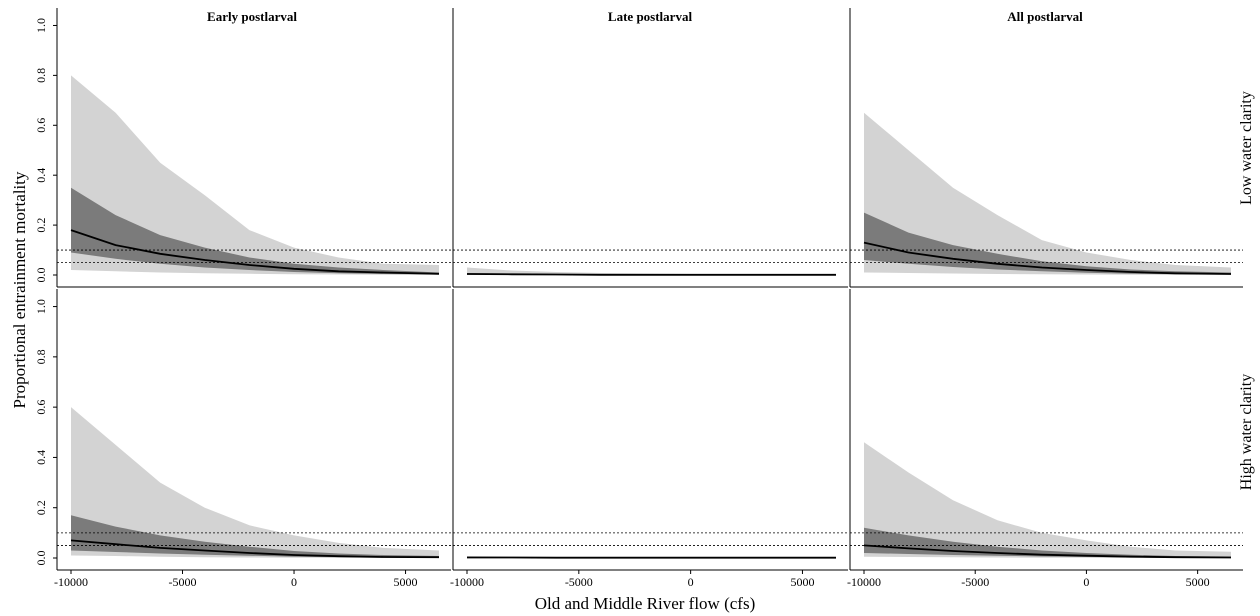 This screenshot has width=1260, height=616. What do you see at coordinates (645, 603) in the screenshot?
I see `x-axis-label: Old and Middle River flow (cfs)` at bounding box center [645, 603].